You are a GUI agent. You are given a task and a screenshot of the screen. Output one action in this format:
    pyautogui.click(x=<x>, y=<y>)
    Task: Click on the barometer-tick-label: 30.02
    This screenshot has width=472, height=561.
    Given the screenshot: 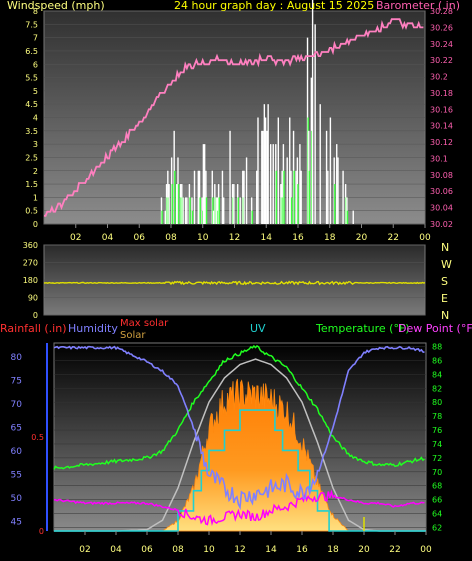 What is the action you would take?
    pyautogui.click(x=441, y=224)
    